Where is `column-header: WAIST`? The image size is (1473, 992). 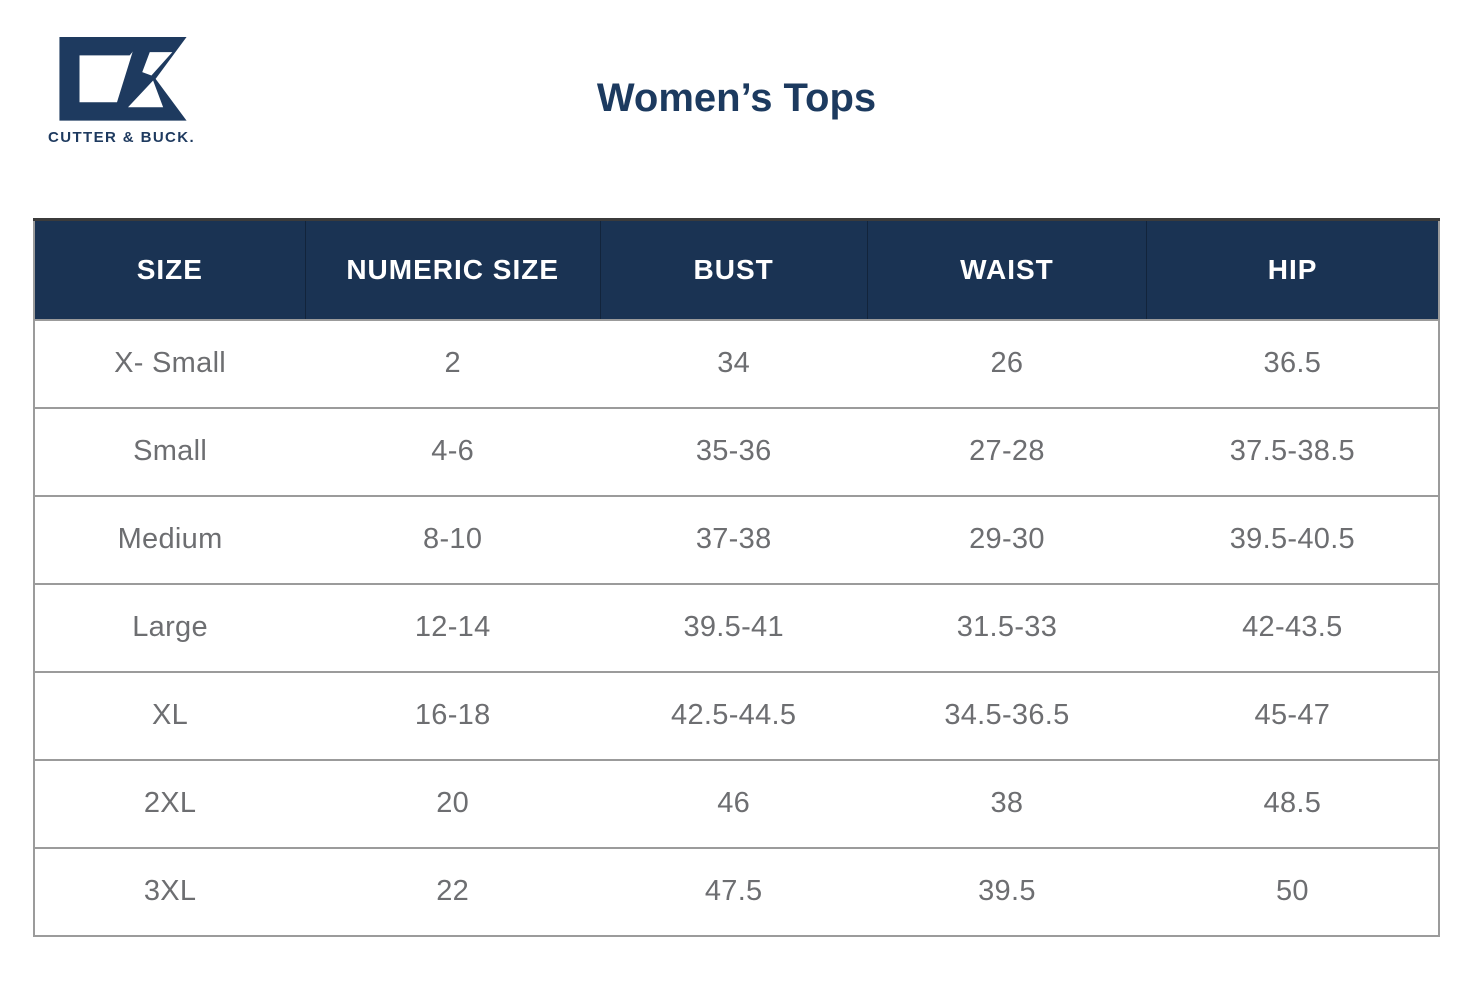
column-header: WAIST is located at coordinates (1007, 269).